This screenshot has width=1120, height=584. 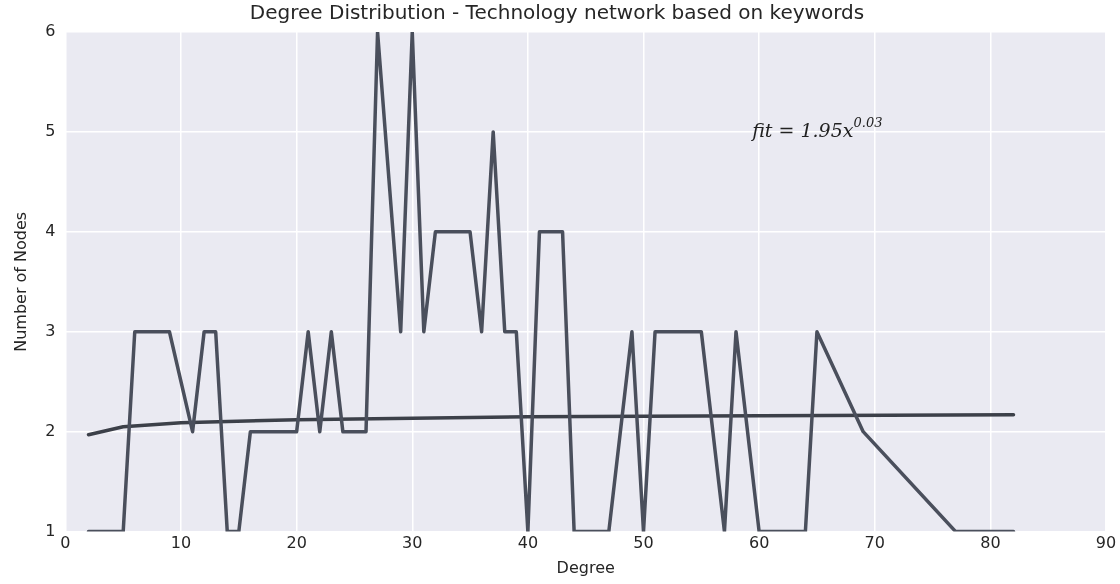 What do you see at coordinates (585, 567) in the screenshot?
I see `x-axis-title: Degree` at bounding box center [585, 567].